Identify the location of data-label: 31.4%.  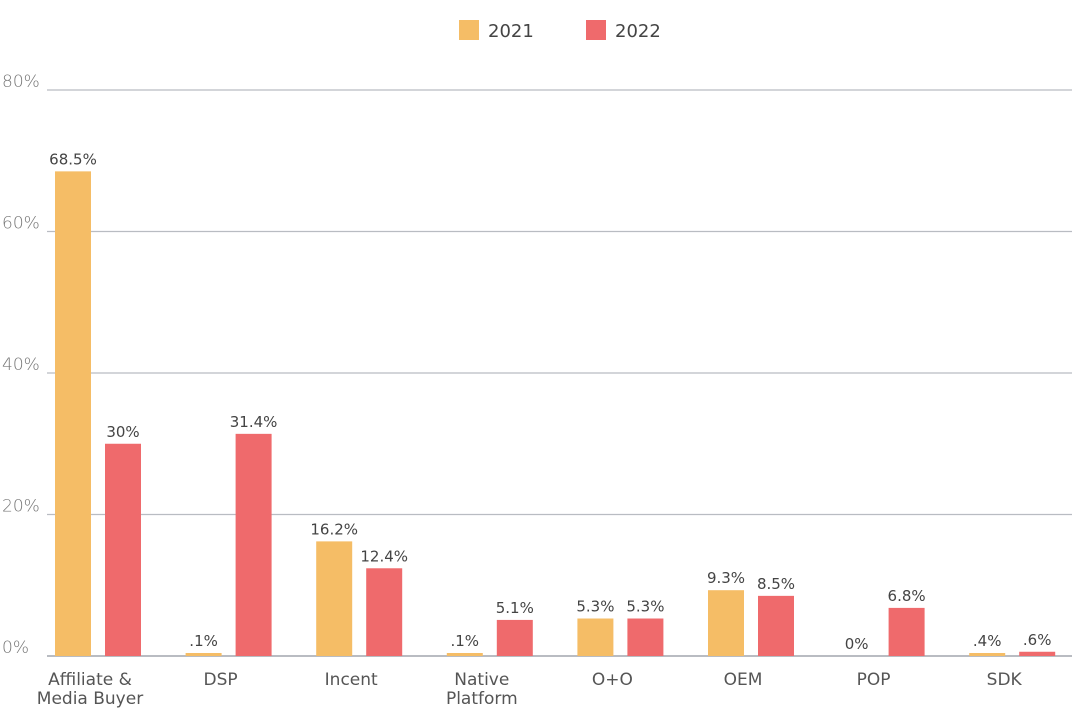
(254, 422).